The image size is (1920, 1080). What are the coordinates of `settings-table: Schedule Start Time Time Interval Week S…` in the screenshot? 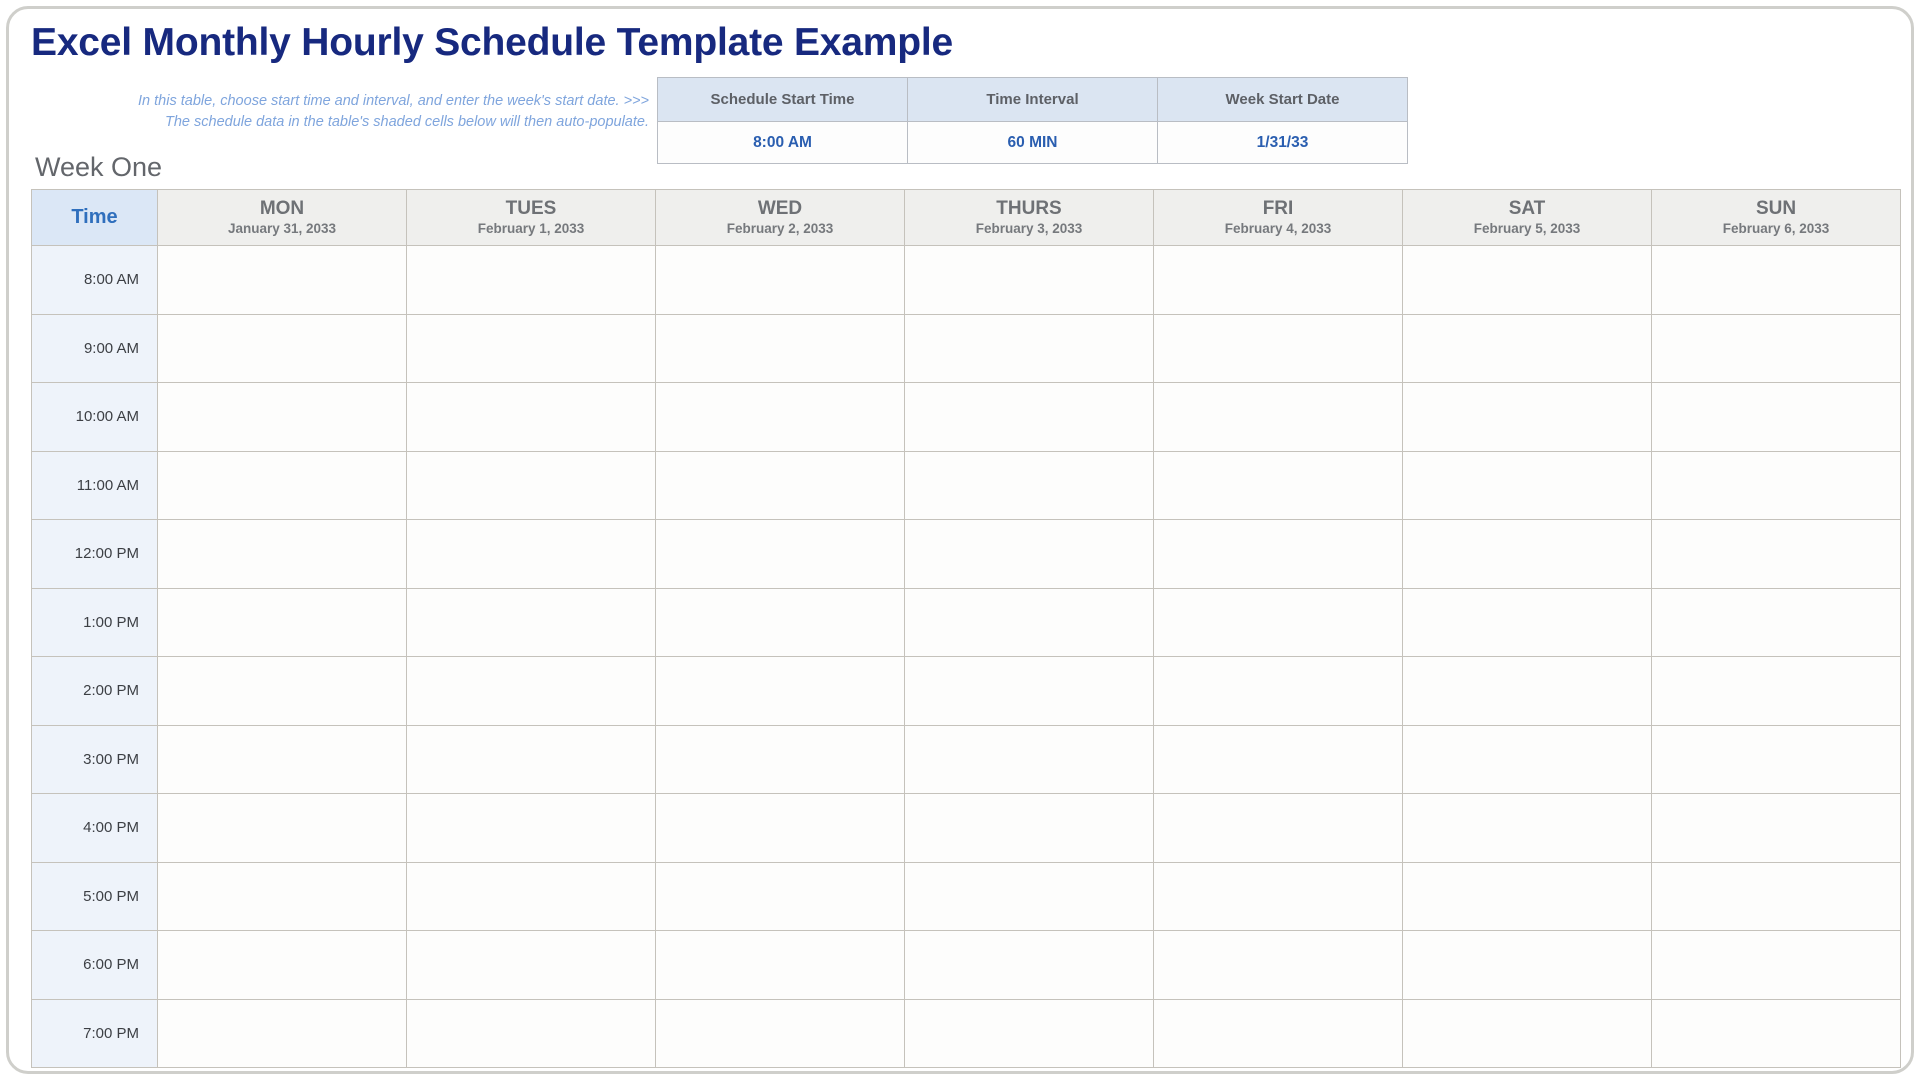 It's located at (1032, 120).